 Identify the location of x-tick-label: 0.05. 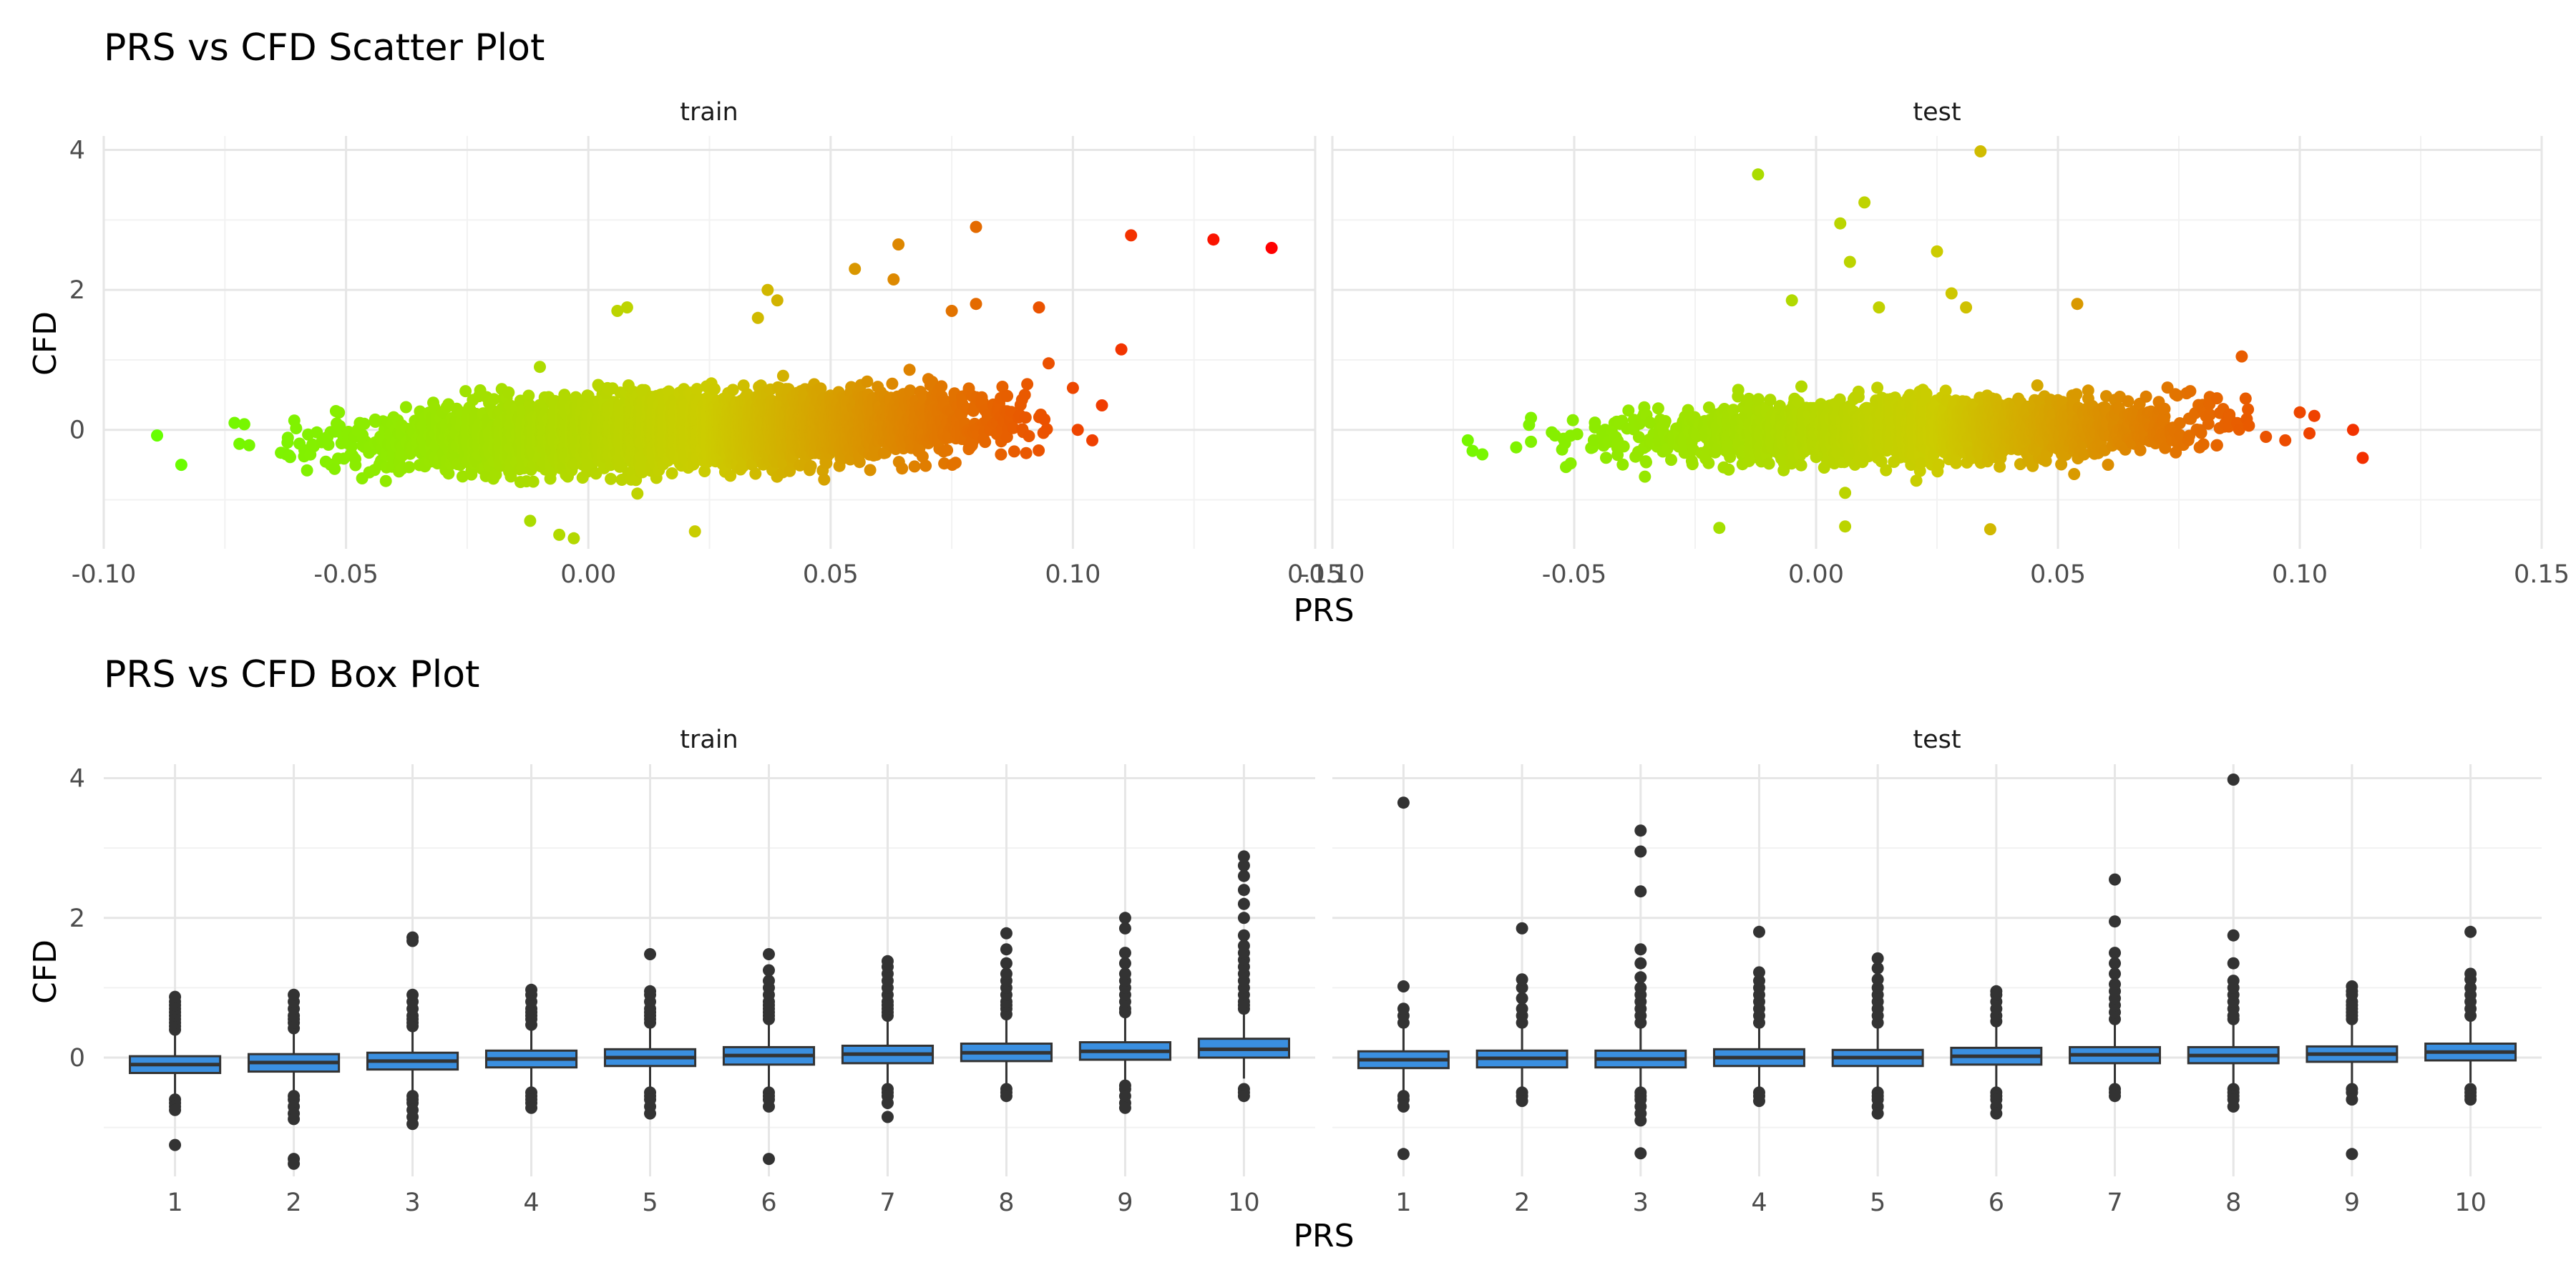
(831, 574).